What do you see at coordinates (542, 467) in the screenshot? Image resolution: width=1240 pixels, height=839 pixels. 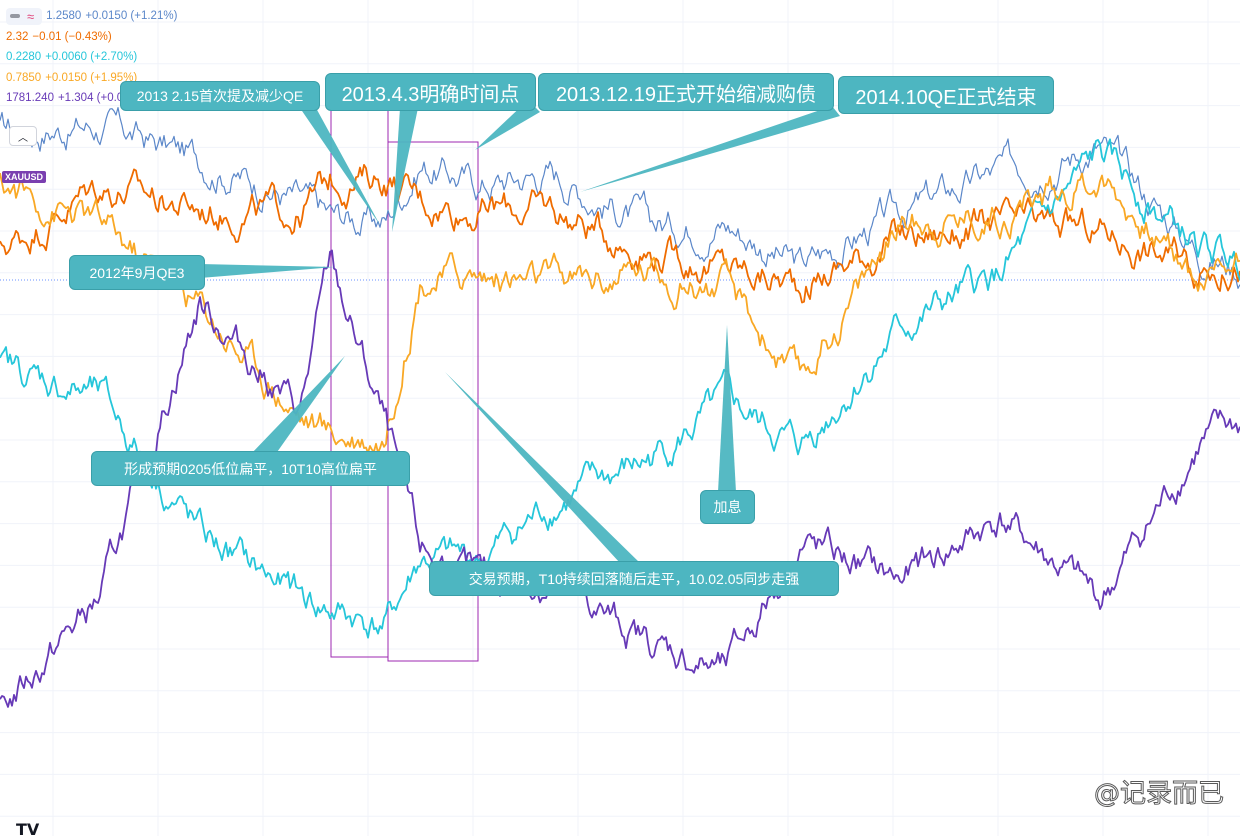 I see `pointer-trade-expectation` at bounding box center [542, 467].